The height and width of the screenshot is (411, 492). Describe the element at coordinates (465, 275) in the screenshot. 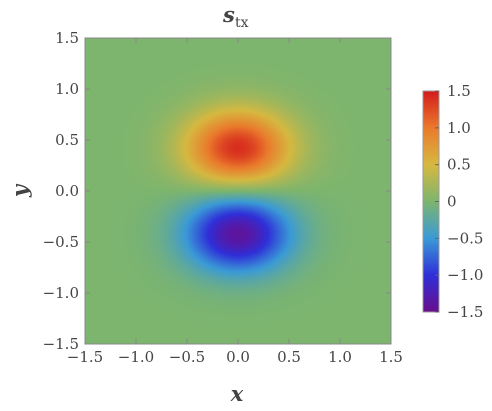

I see `colorbar-tick-label: −1.0` at that location.